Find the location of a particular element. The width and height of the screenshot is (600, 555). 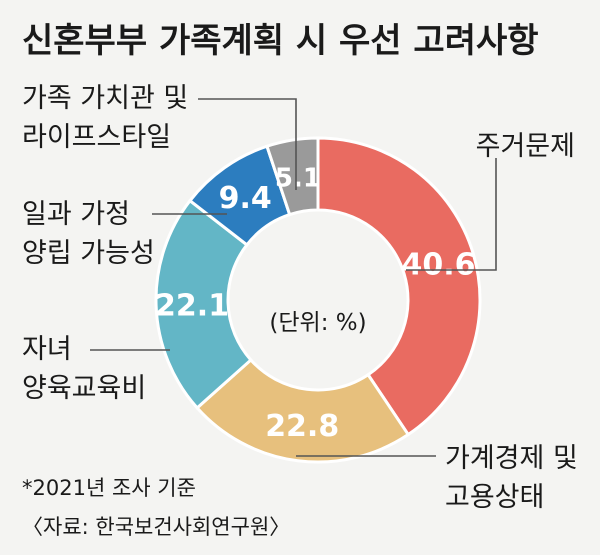

category-label-worklife-line1: 일과 가정 is located at coordinates (76, 214).